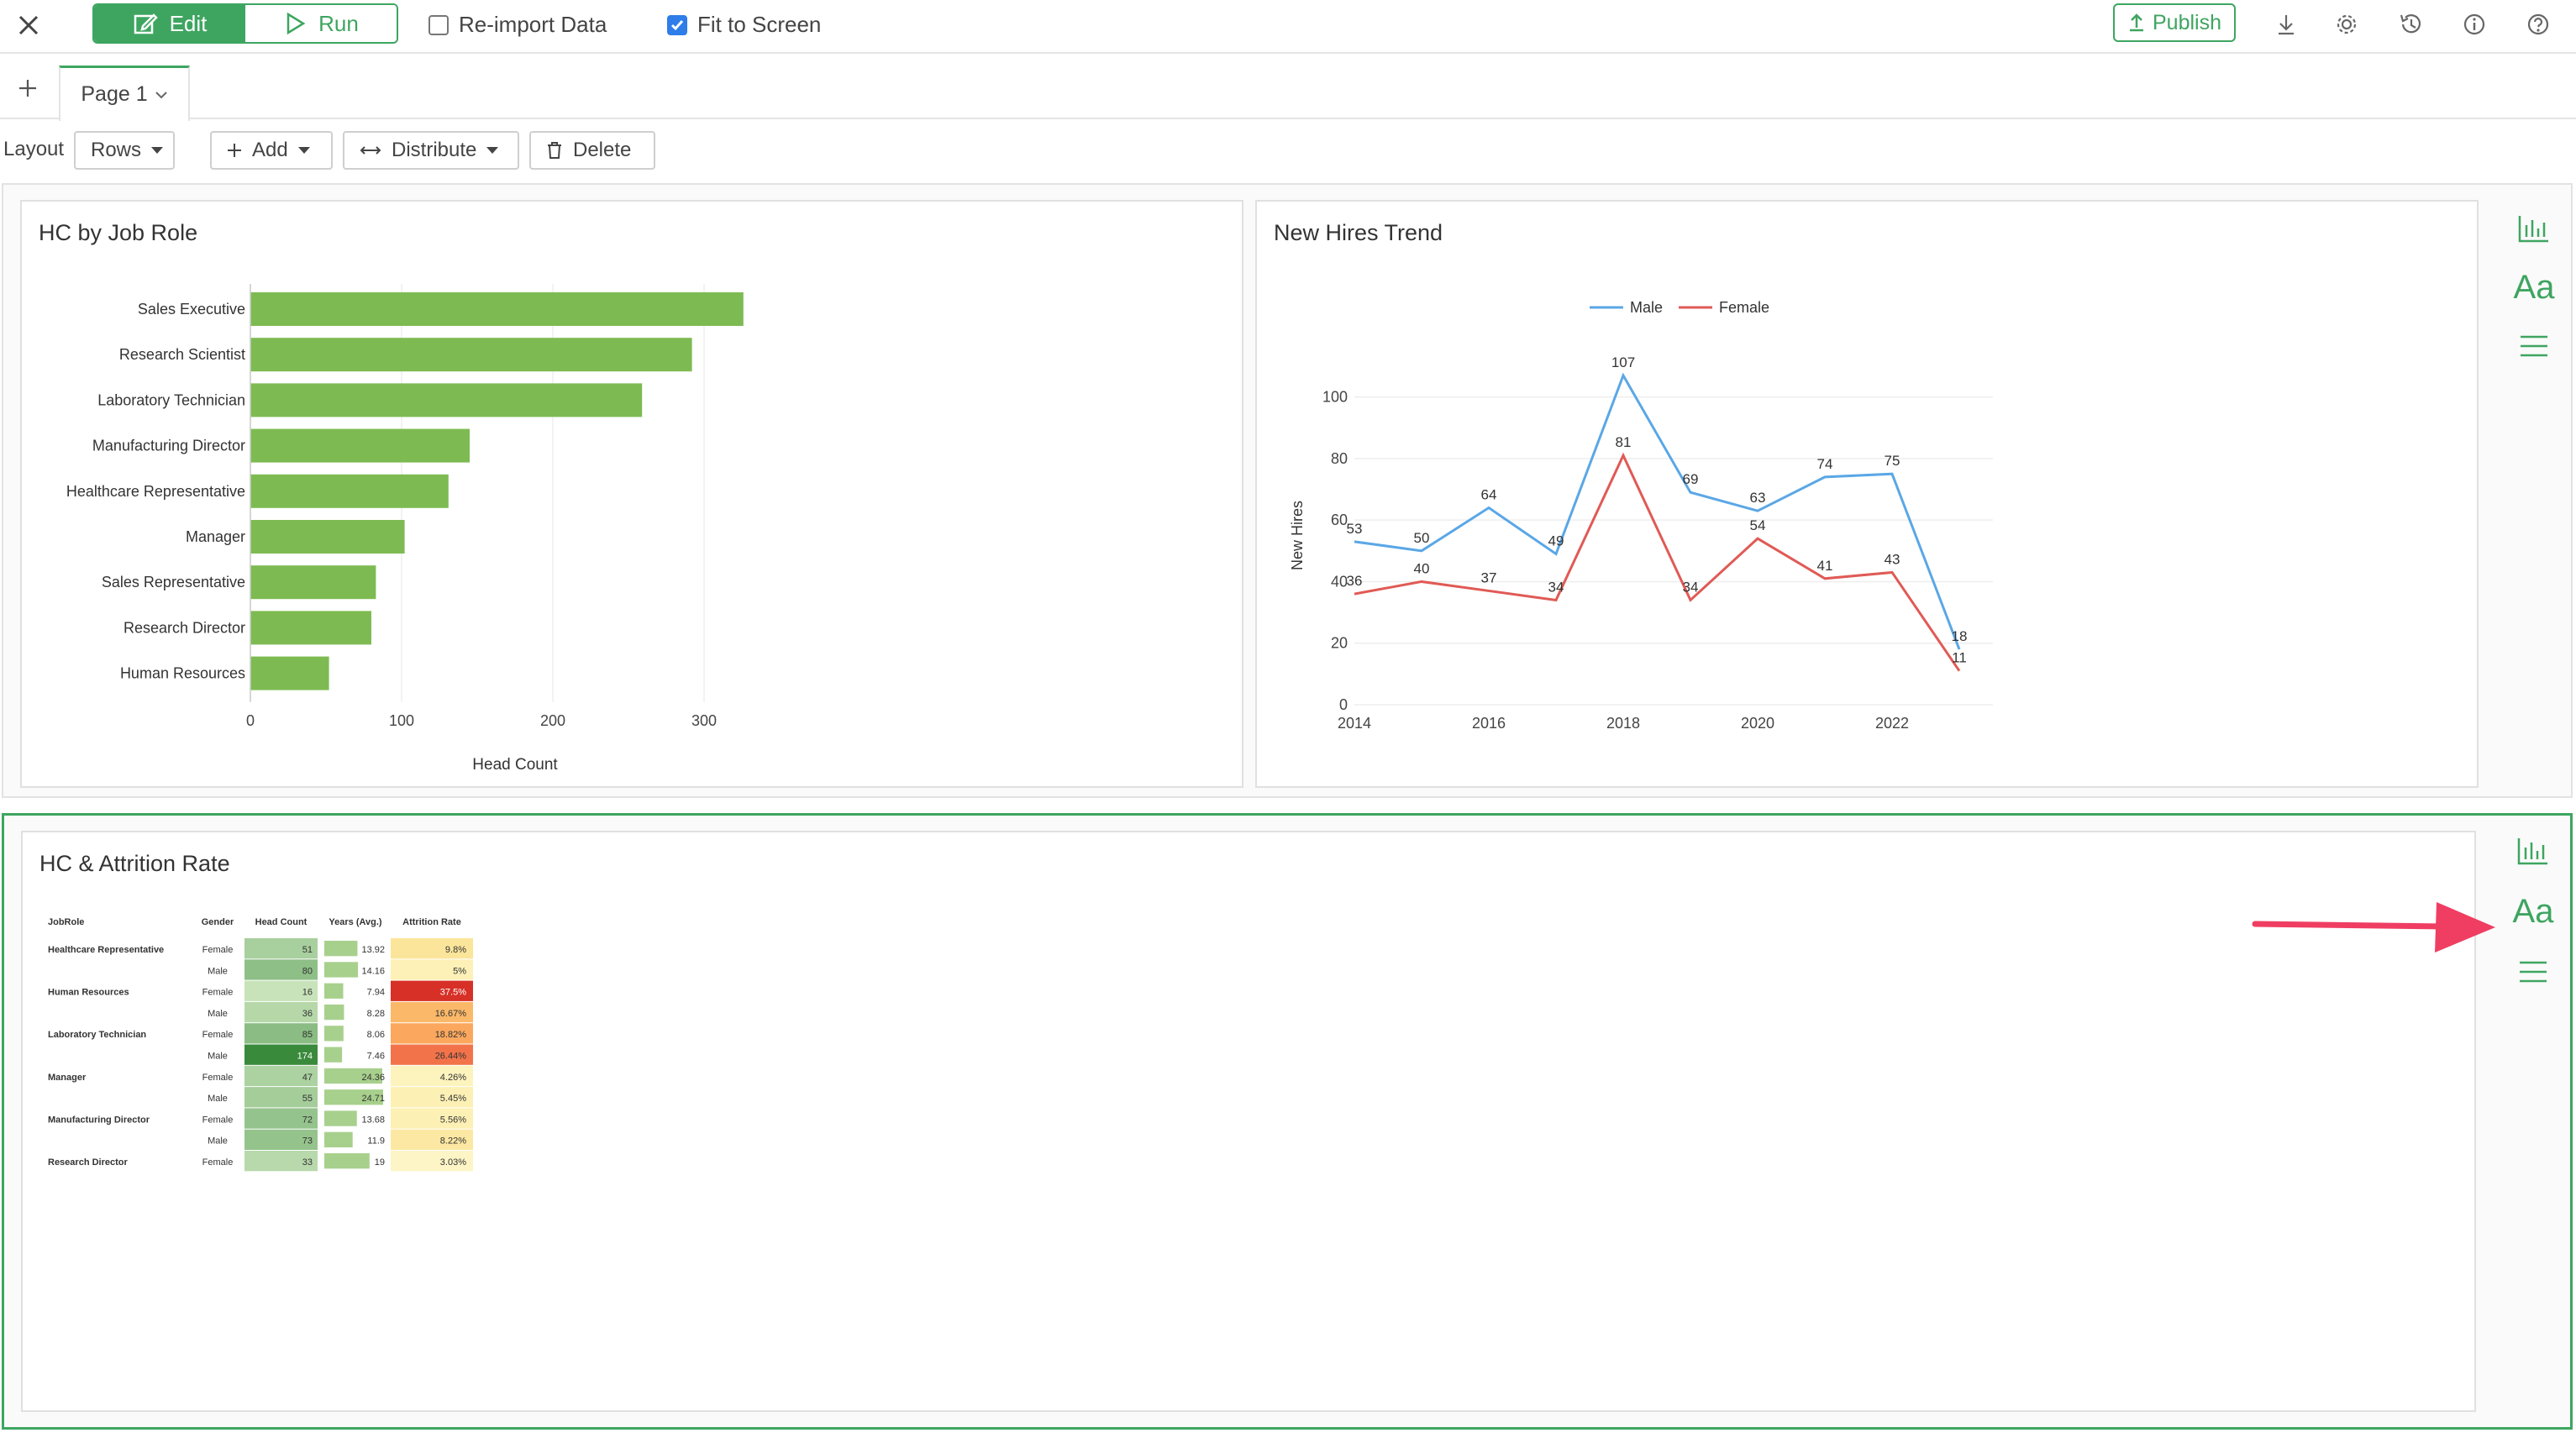 This screenshot has width=2576, height=1438. I want to click on y-tick-label: Research Director, so click(184, 627).